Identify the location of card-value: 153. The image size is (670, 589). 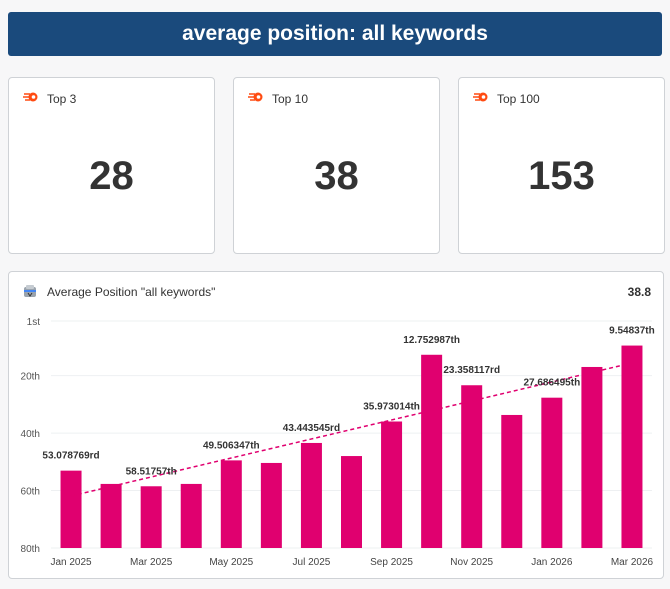
(561, 176).